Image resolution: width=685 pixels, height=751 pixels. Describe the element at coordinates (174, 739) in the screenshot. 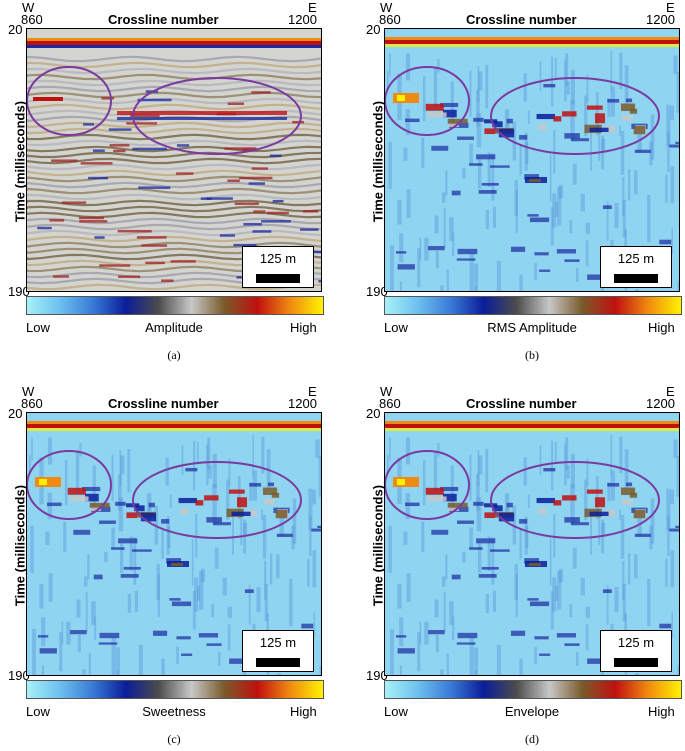

I see `panel-caption: (c)` at that location.